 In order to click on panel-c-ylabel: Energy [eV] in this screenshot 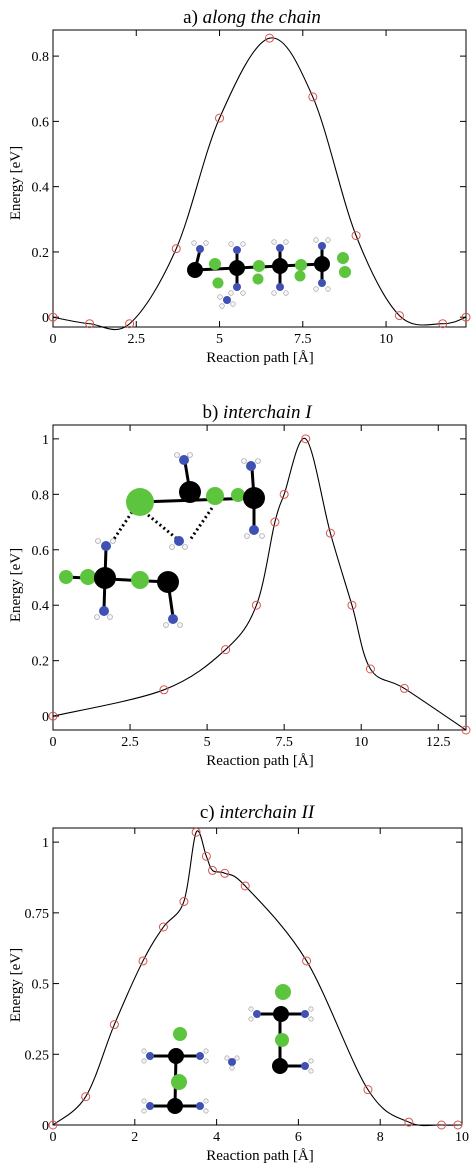, I will do `click(16, 985)`.